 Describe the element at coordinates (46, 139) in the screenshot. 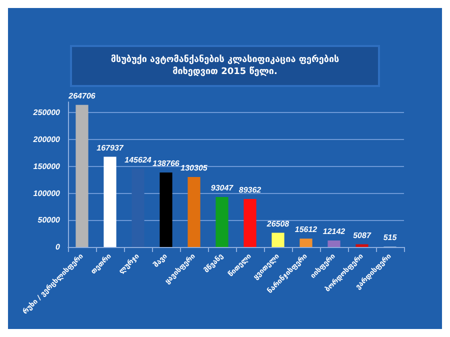

I see `y-tick-label: 200000` at that location.